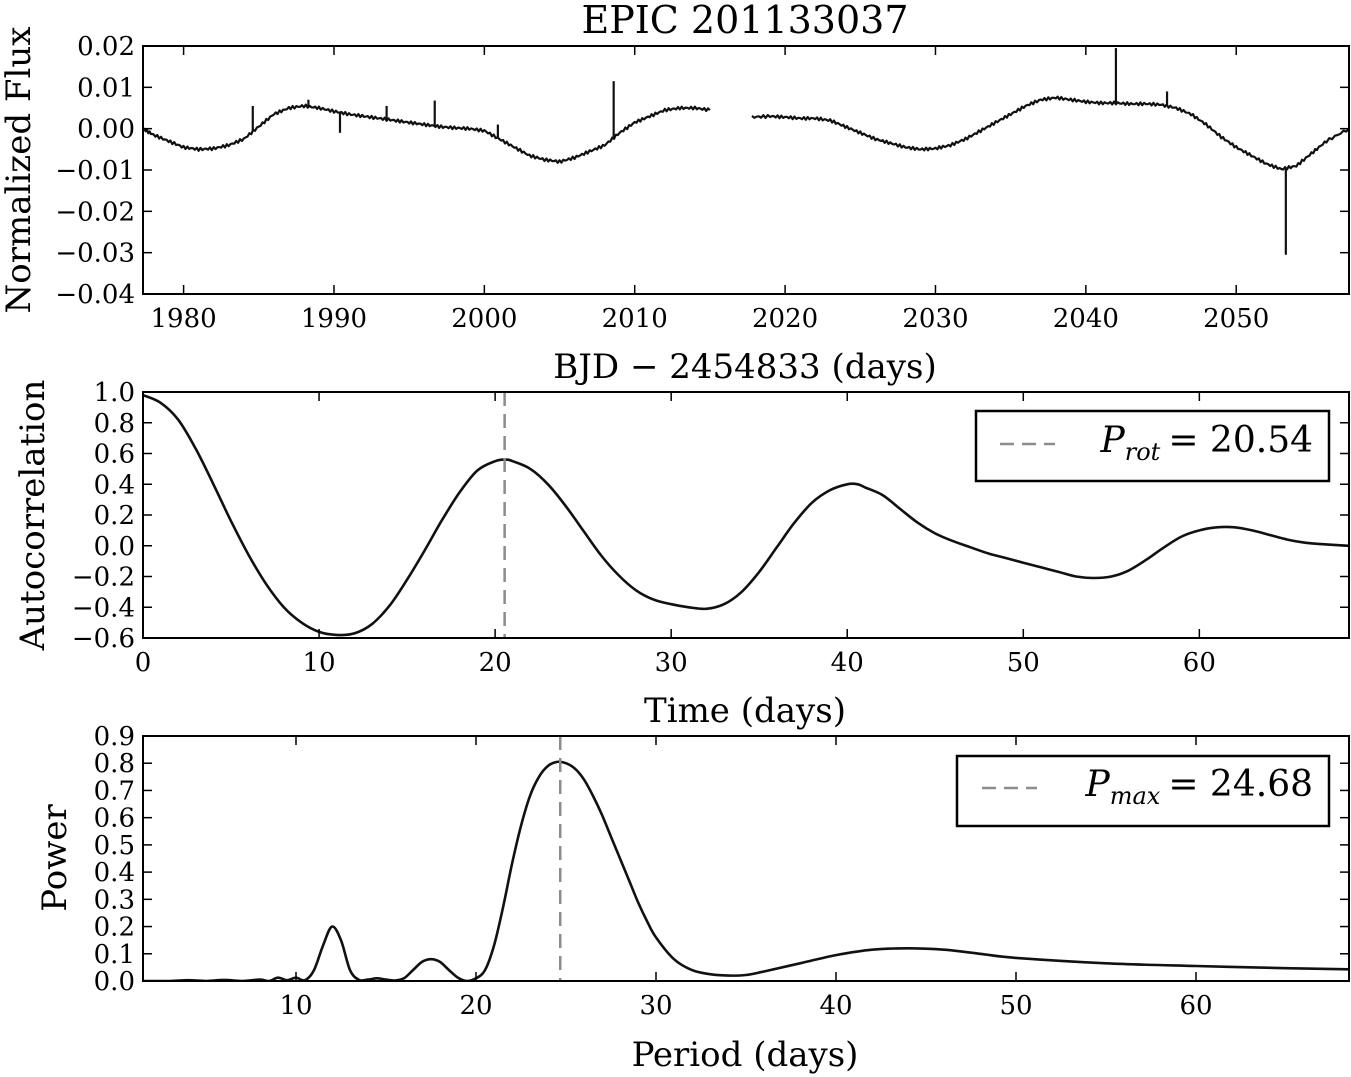 Image resolution: width=1351 pixels, height=1077 pixels. I want to click on light-curve-x-tick-label: 2050, so click(1236, 319).